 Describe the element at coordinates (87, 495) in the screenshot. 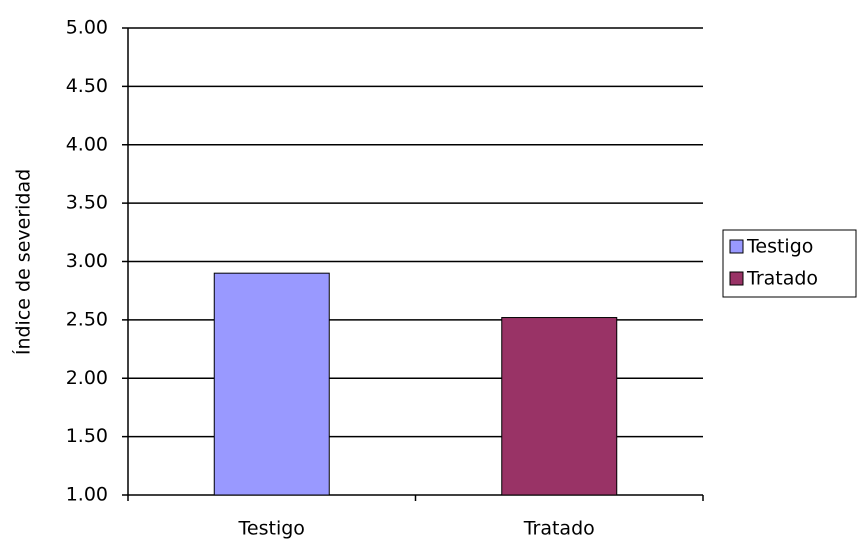

I see `y-tick-label: 1.00` at that location.